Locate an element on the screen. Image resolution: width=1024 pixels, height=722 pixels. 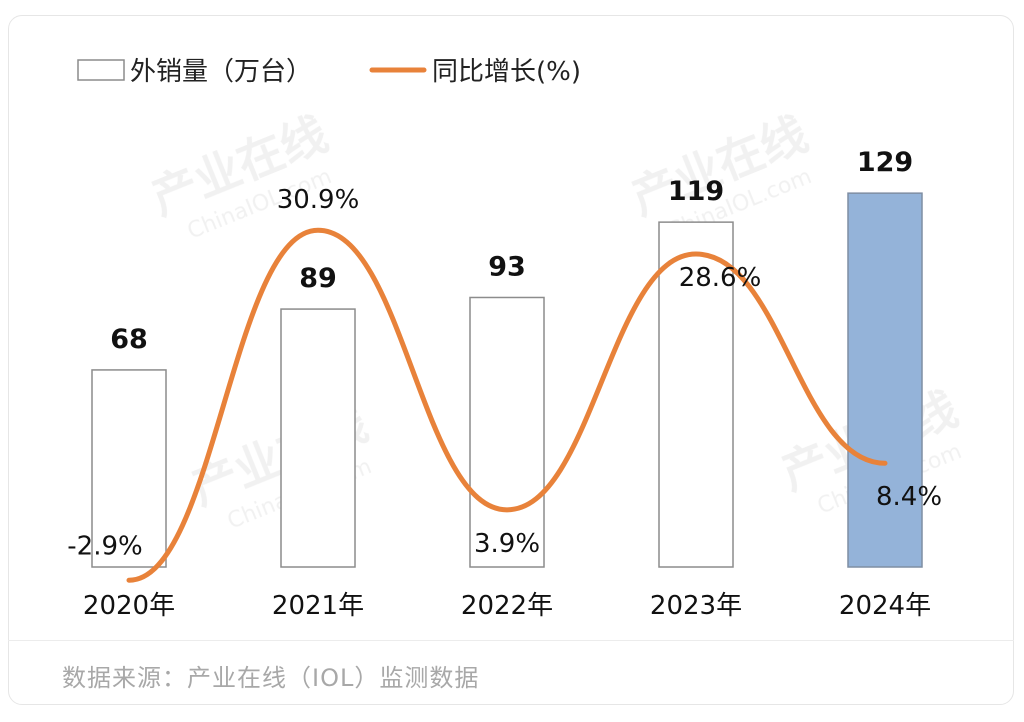
growth-label-1: 30.9% is located at coordinates (318, 200).